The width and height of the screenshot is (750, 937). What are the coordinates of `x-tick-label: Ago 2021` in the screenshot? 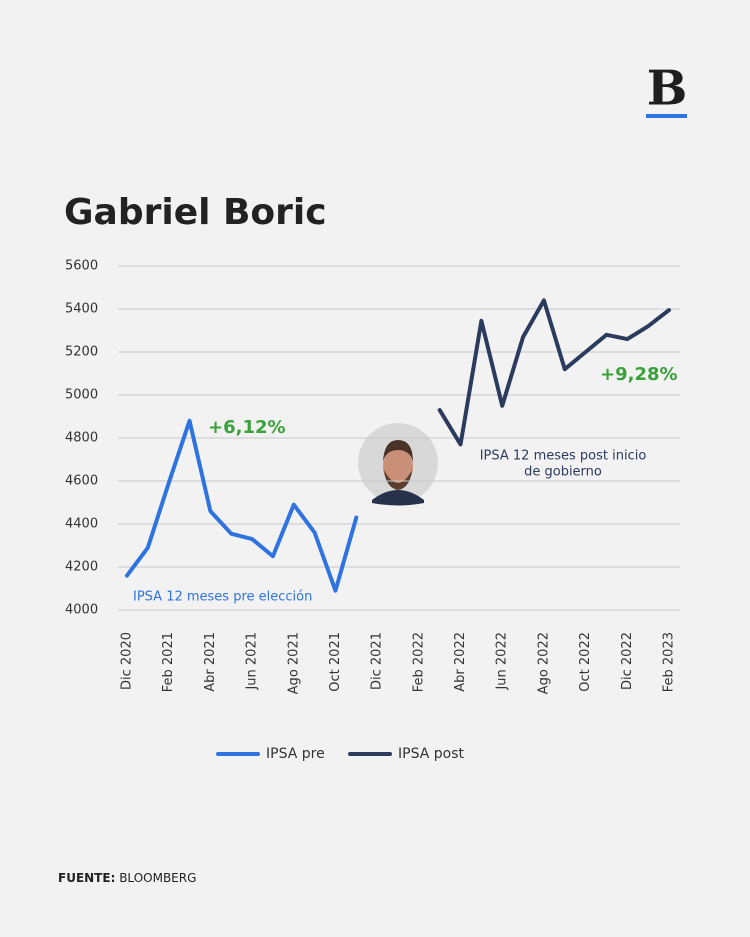 It's located at (293, 663).